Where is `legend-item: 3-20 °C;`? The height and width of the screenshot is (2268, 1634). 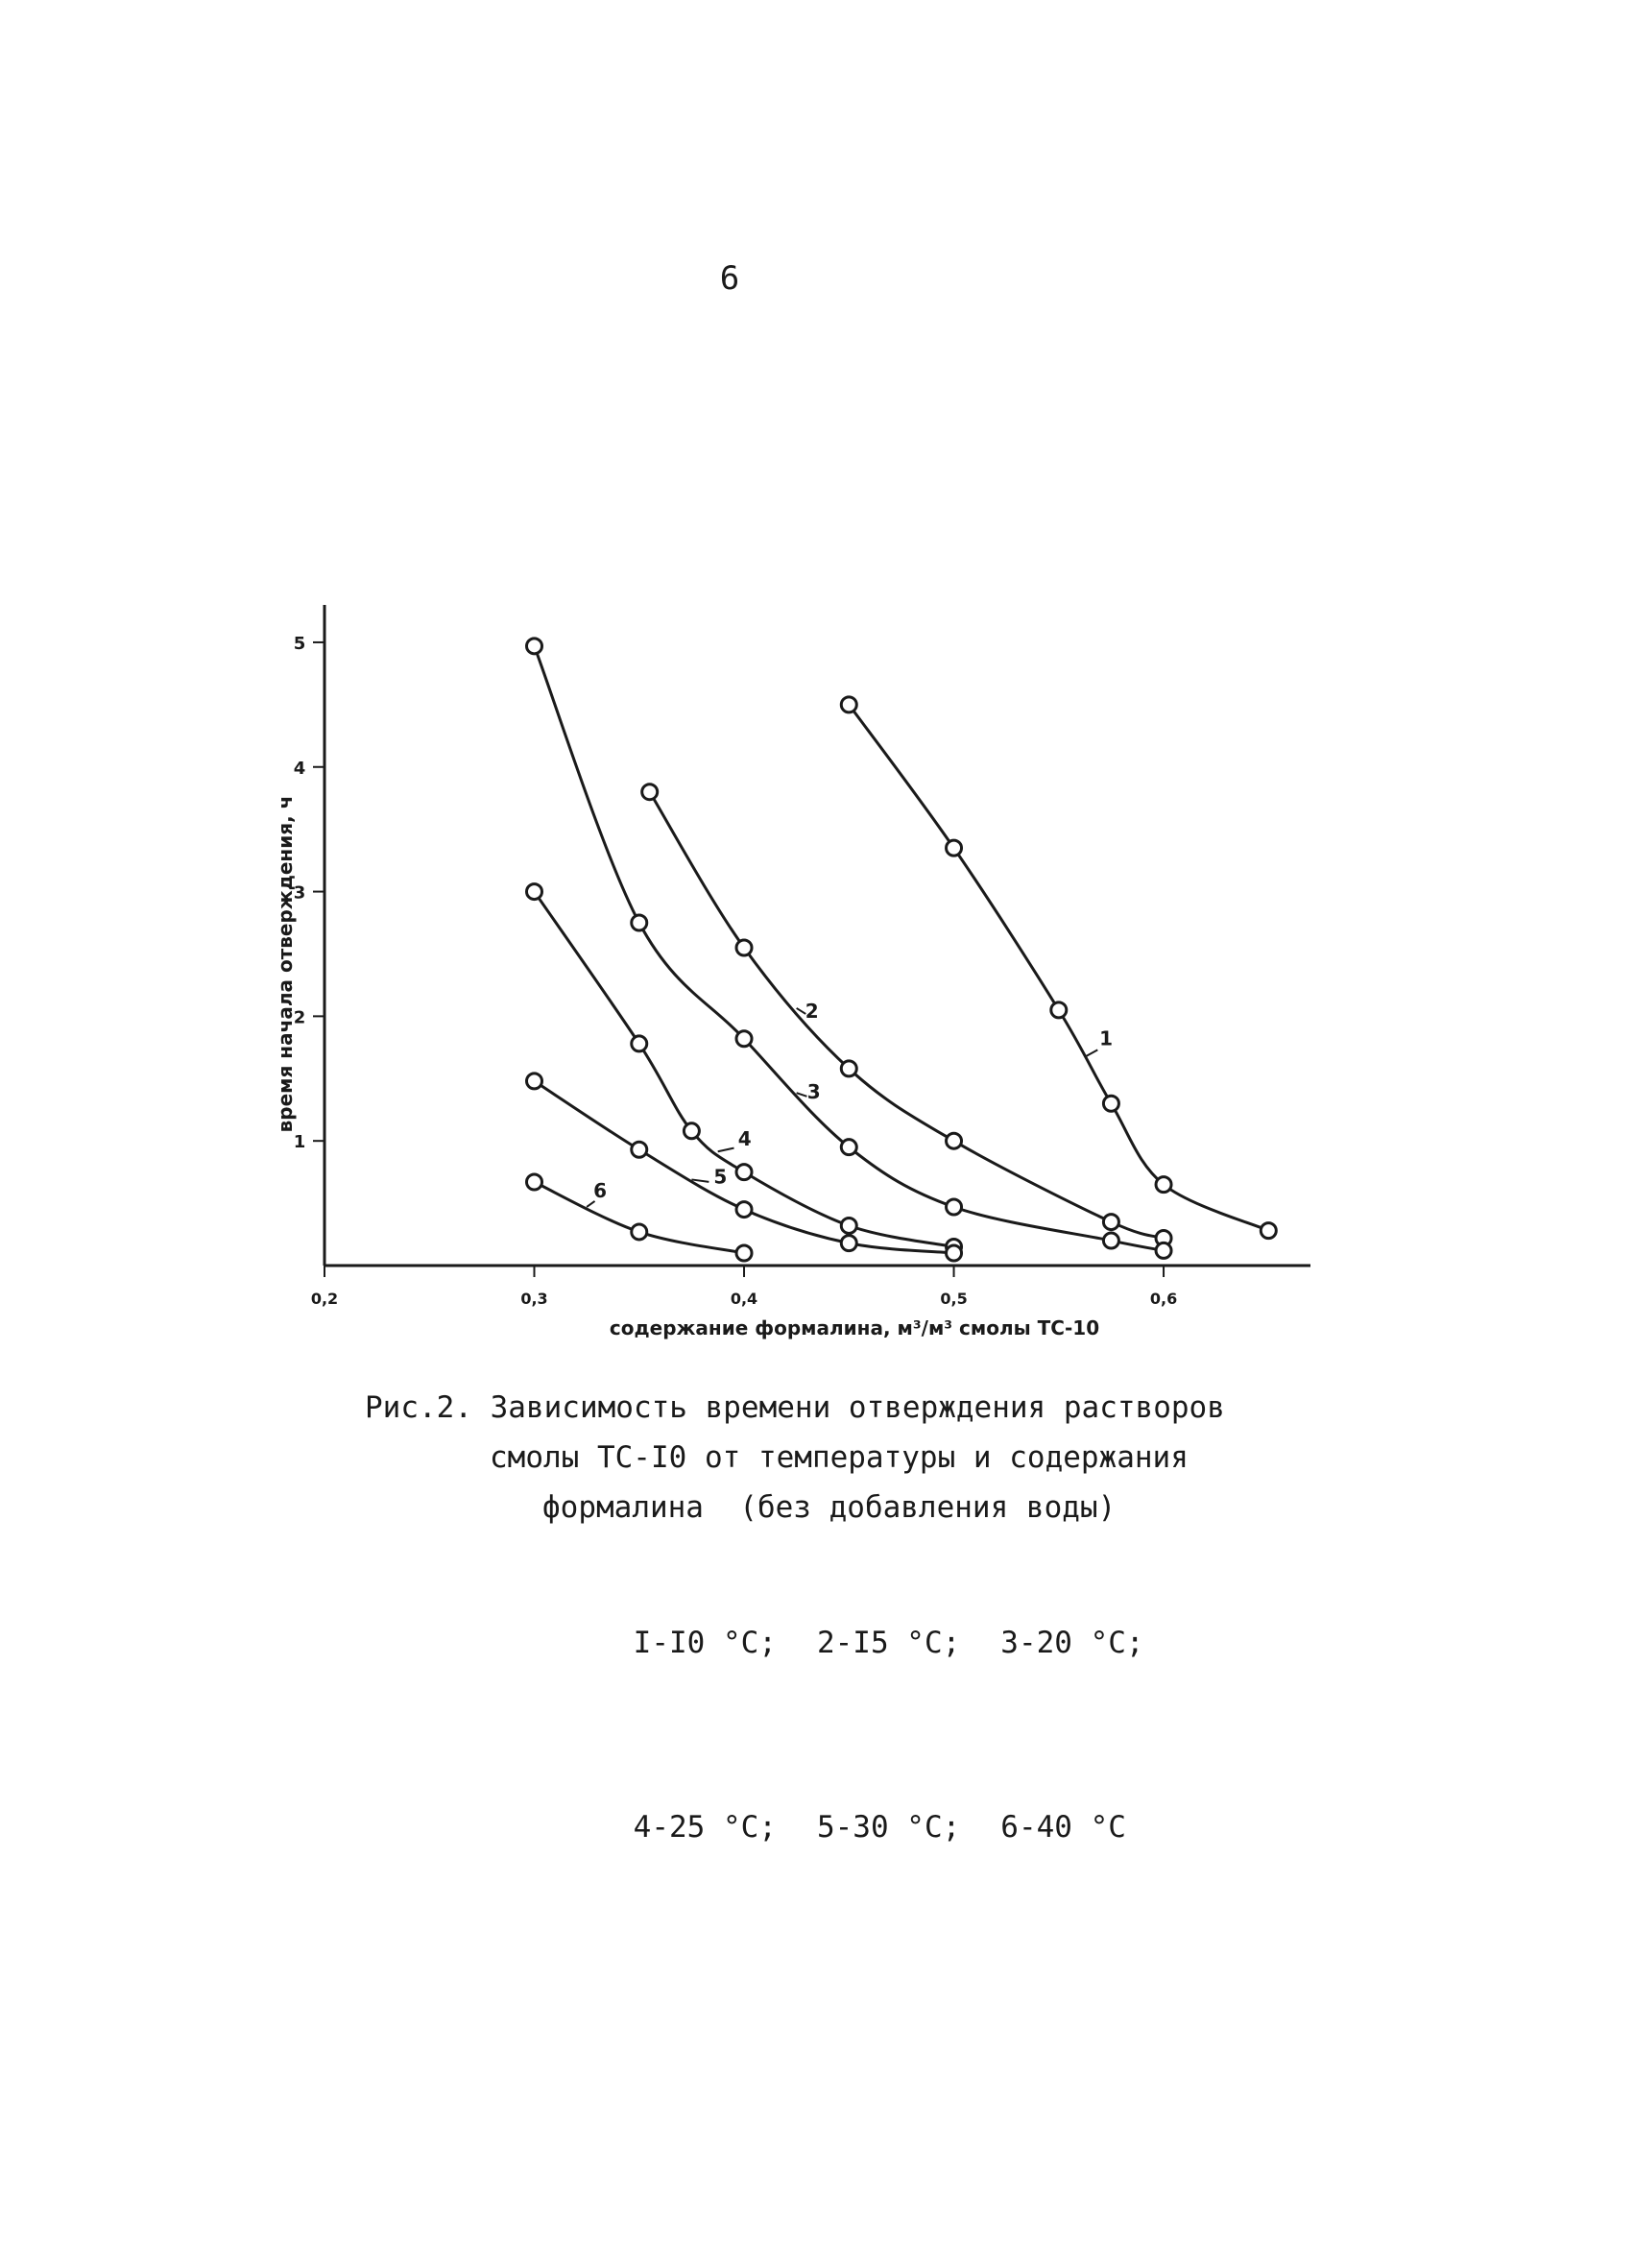 legend-item: 3-20 °C; is located at coordinates (1072, 1643).